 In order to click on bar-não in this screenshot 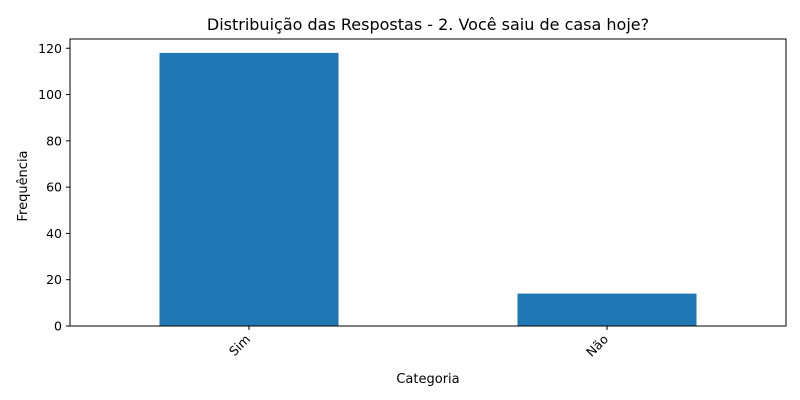, I will do `click(607, 309)`.